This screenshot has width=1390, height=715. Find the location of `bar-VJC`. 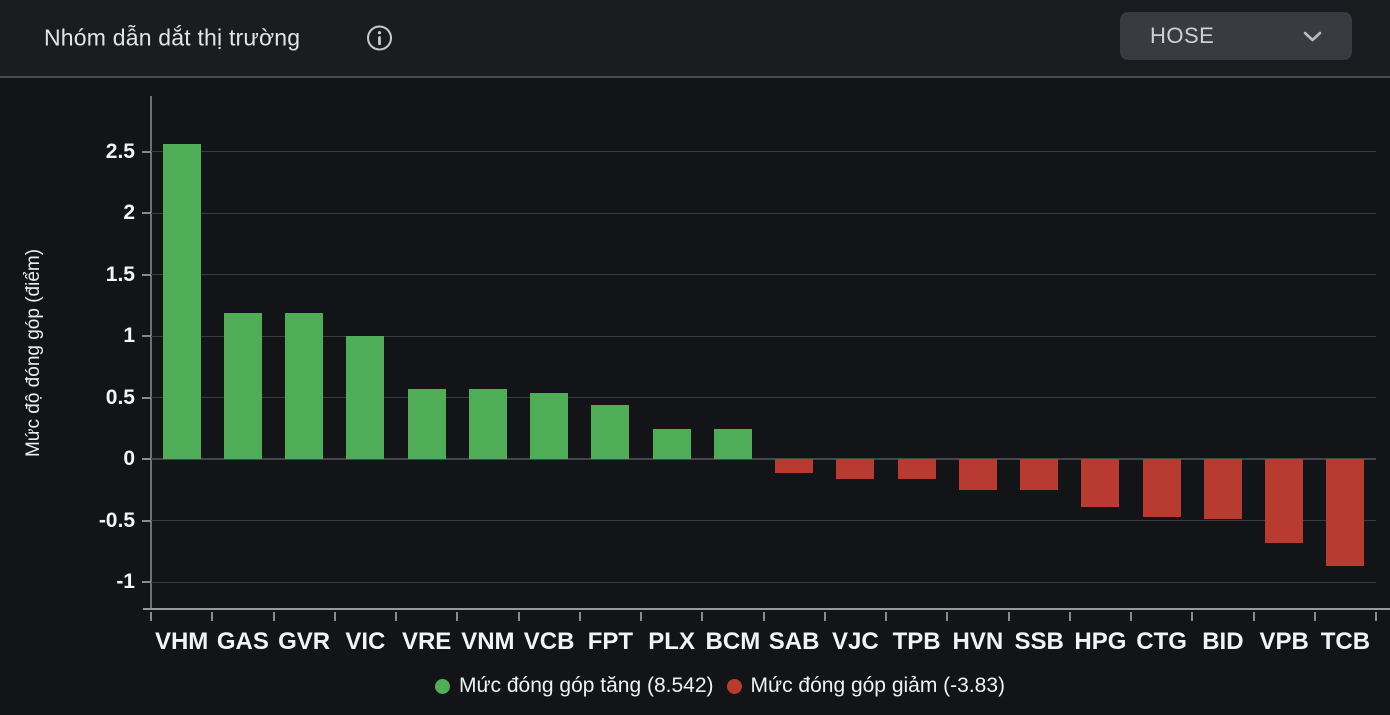

bar-VJC is located at coordinates (855, 469).